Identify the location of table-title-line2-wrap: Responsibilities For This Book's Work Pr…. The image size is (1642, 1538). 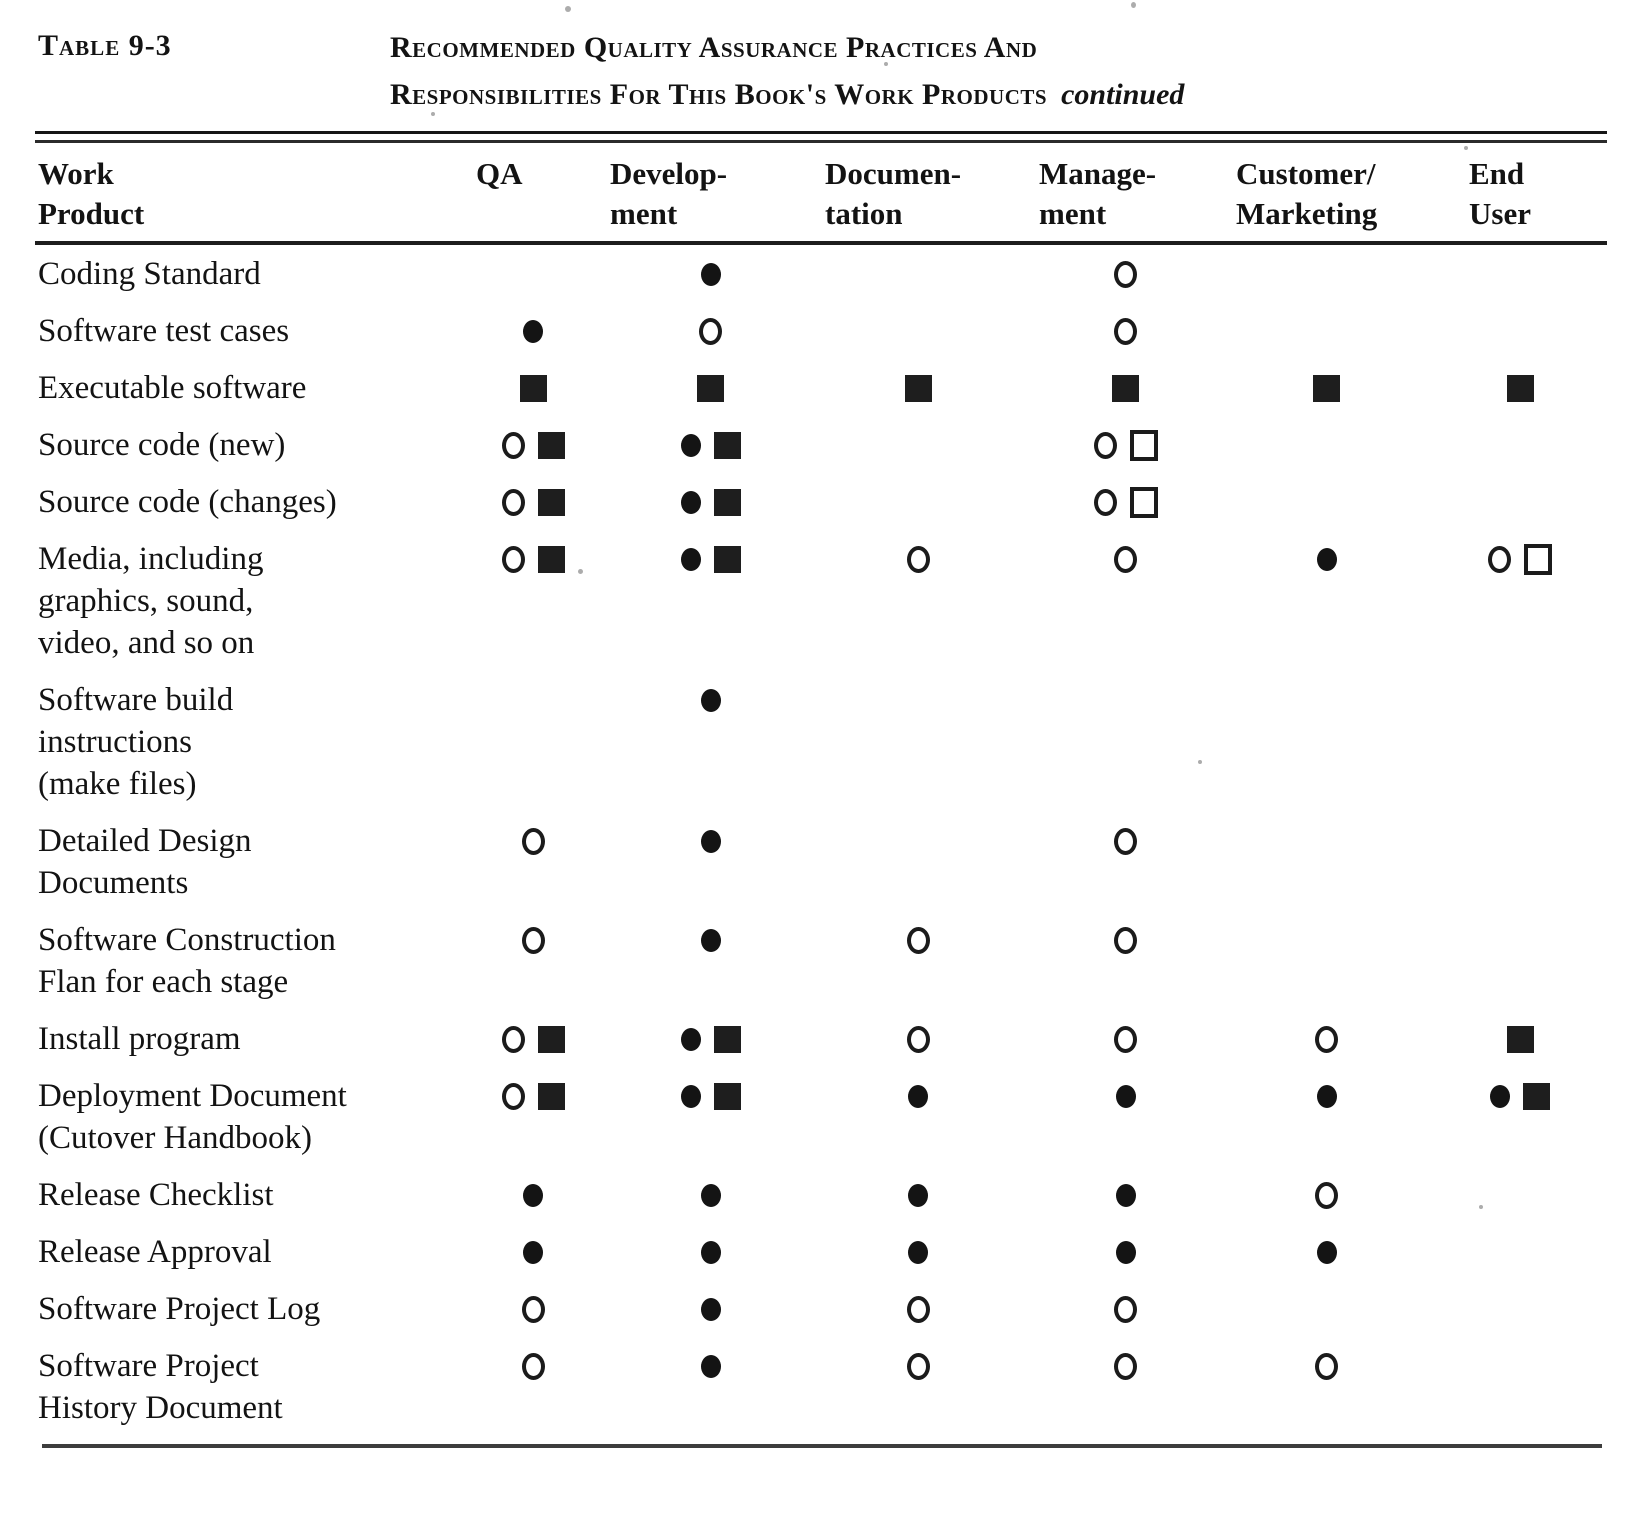
(787, 94).